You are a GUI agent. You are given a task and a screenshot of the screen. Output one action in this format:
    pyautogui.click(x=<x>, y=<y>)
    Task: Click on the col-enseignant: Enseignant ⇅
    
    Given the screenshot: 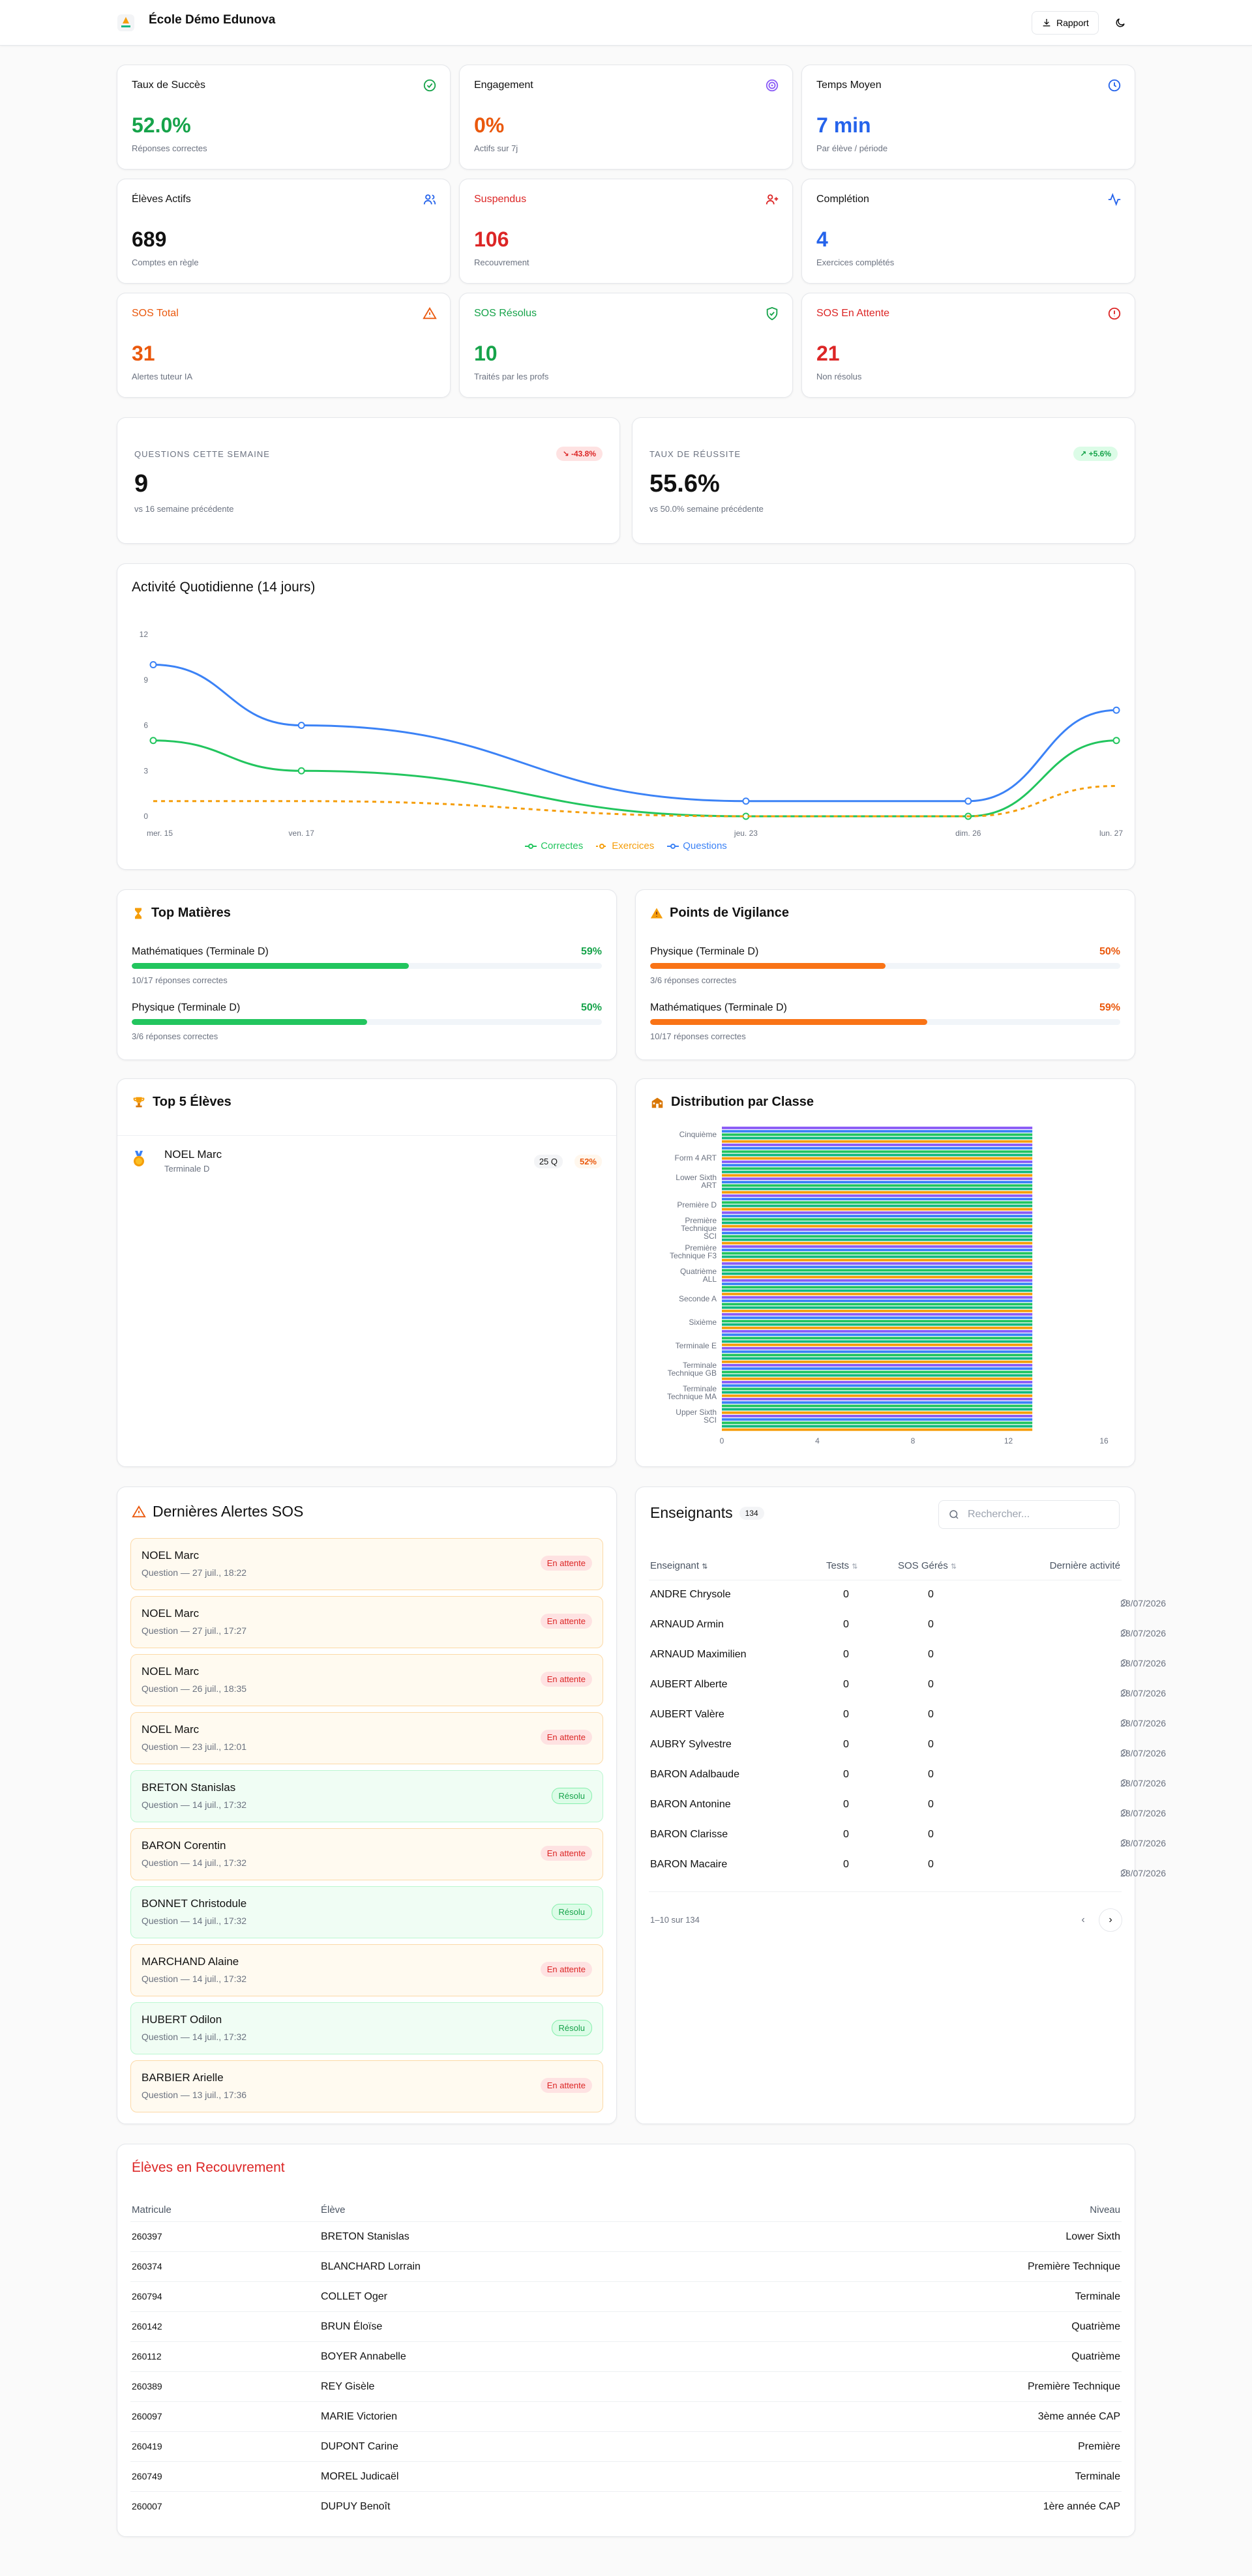 What is the action you would take?
    pyautogui.click(x=679, y=1565)
    